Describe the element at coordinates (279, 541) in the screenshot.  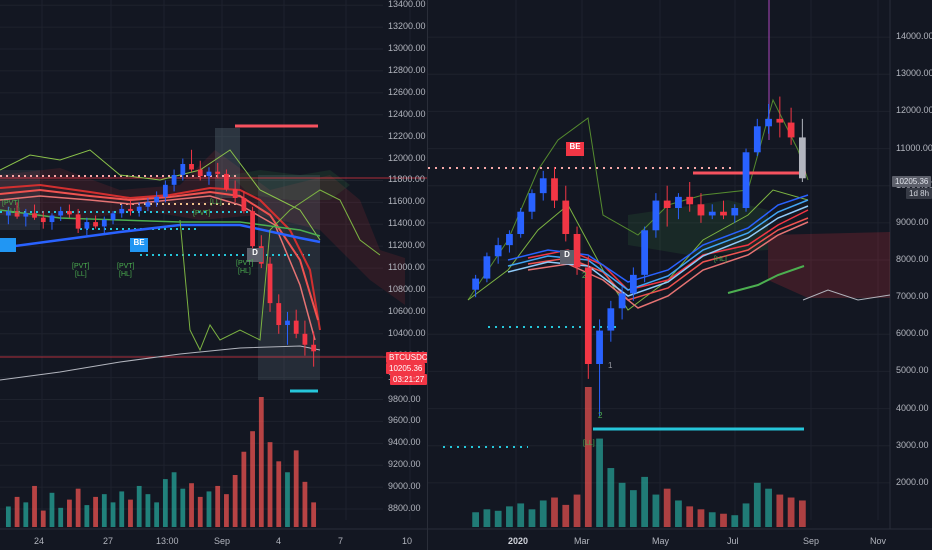
I see `time-axis-tick: 4` at that location.